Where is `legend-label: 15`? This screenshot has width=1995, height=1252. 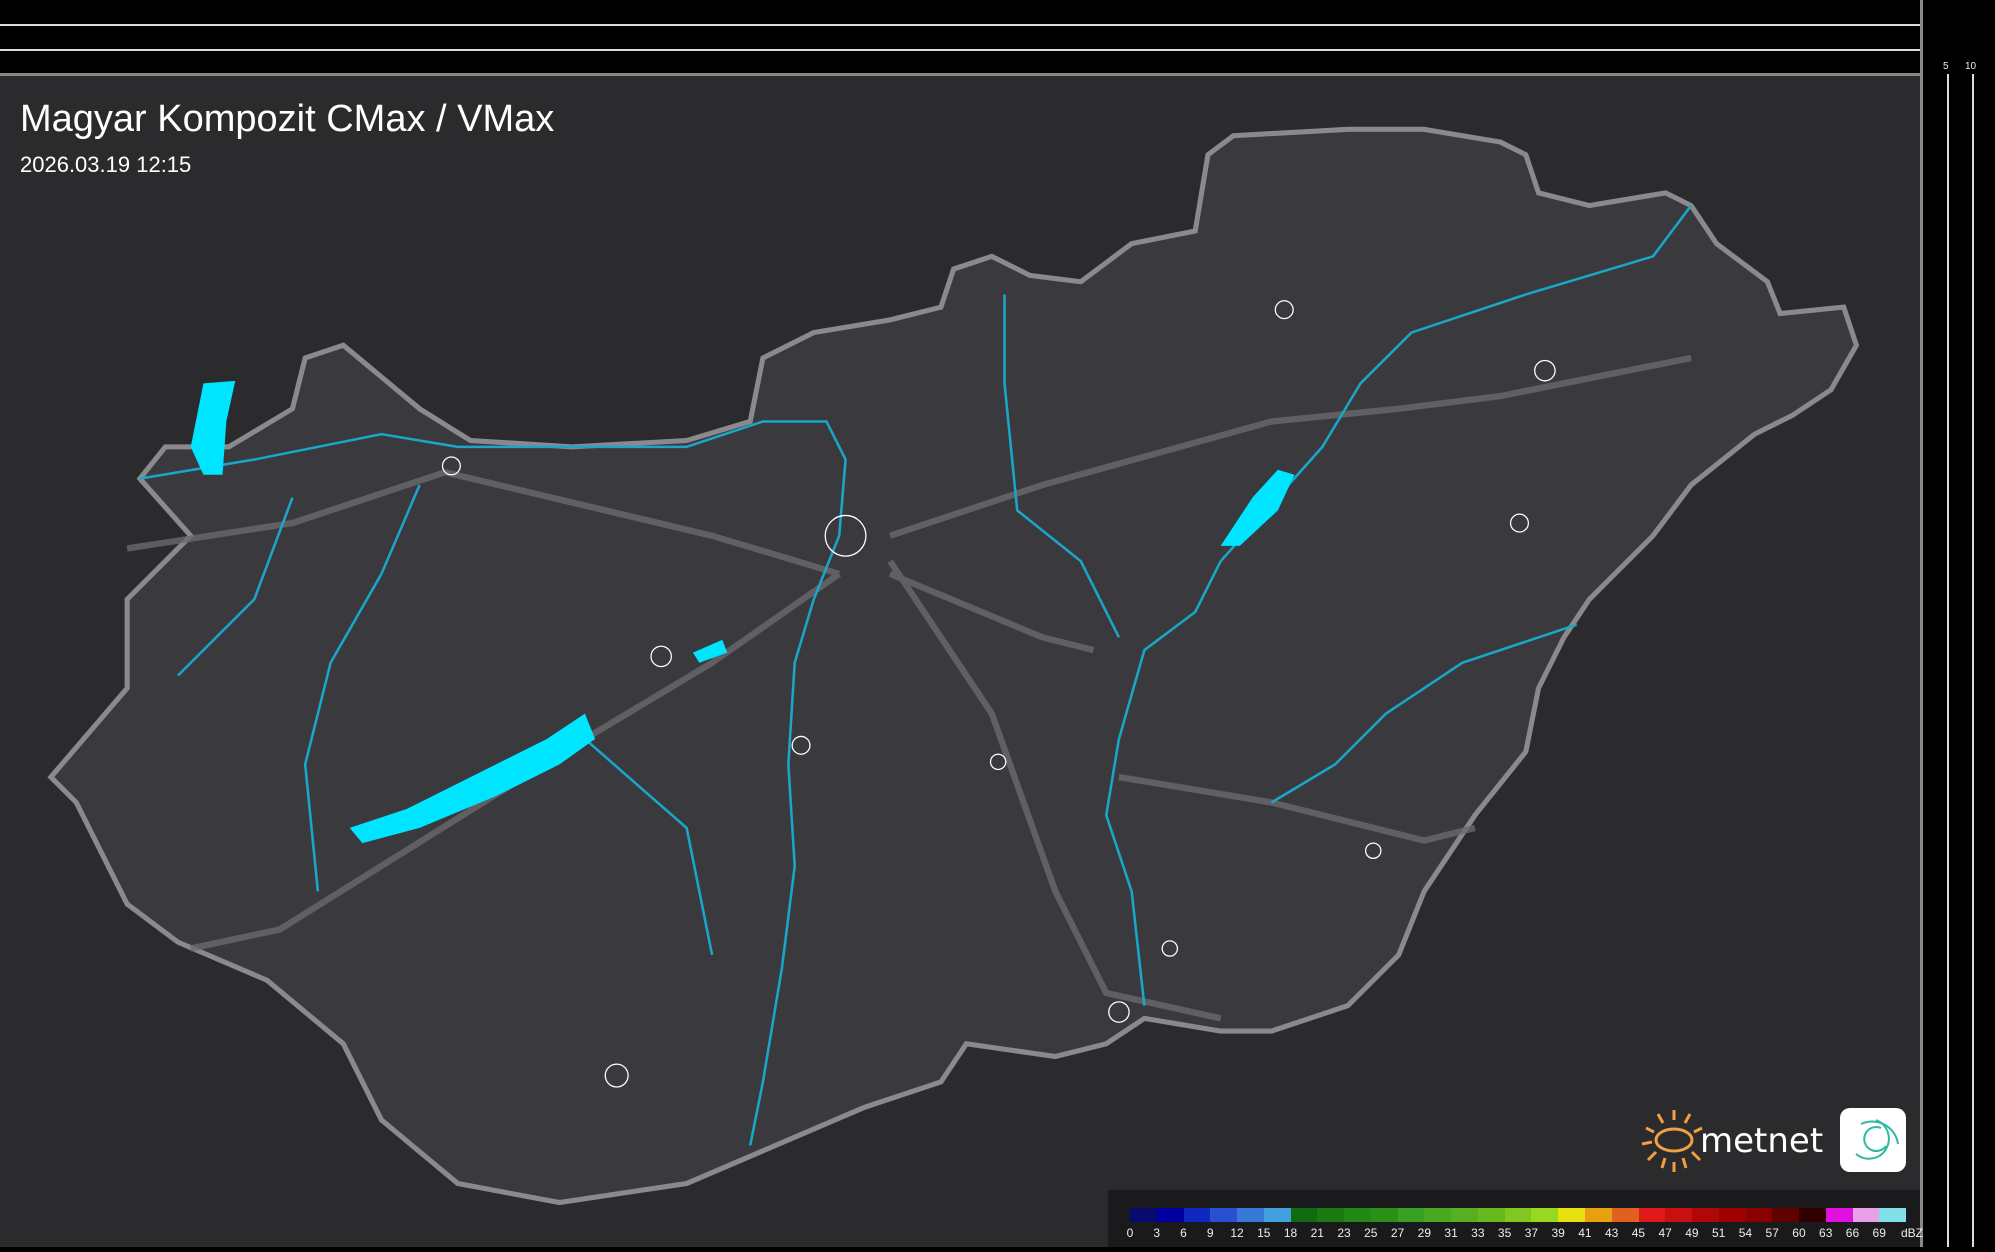
legend-label: 15 is located at coordinates (1264, 1233).